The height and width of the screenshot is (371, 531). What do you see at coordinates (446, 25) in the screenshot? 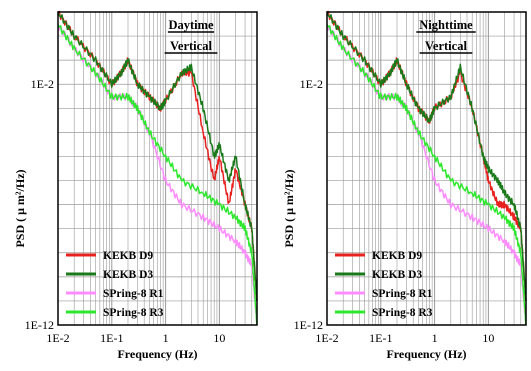
I see `chart-title-line: Nighttime` at bounding box center [446, 25].